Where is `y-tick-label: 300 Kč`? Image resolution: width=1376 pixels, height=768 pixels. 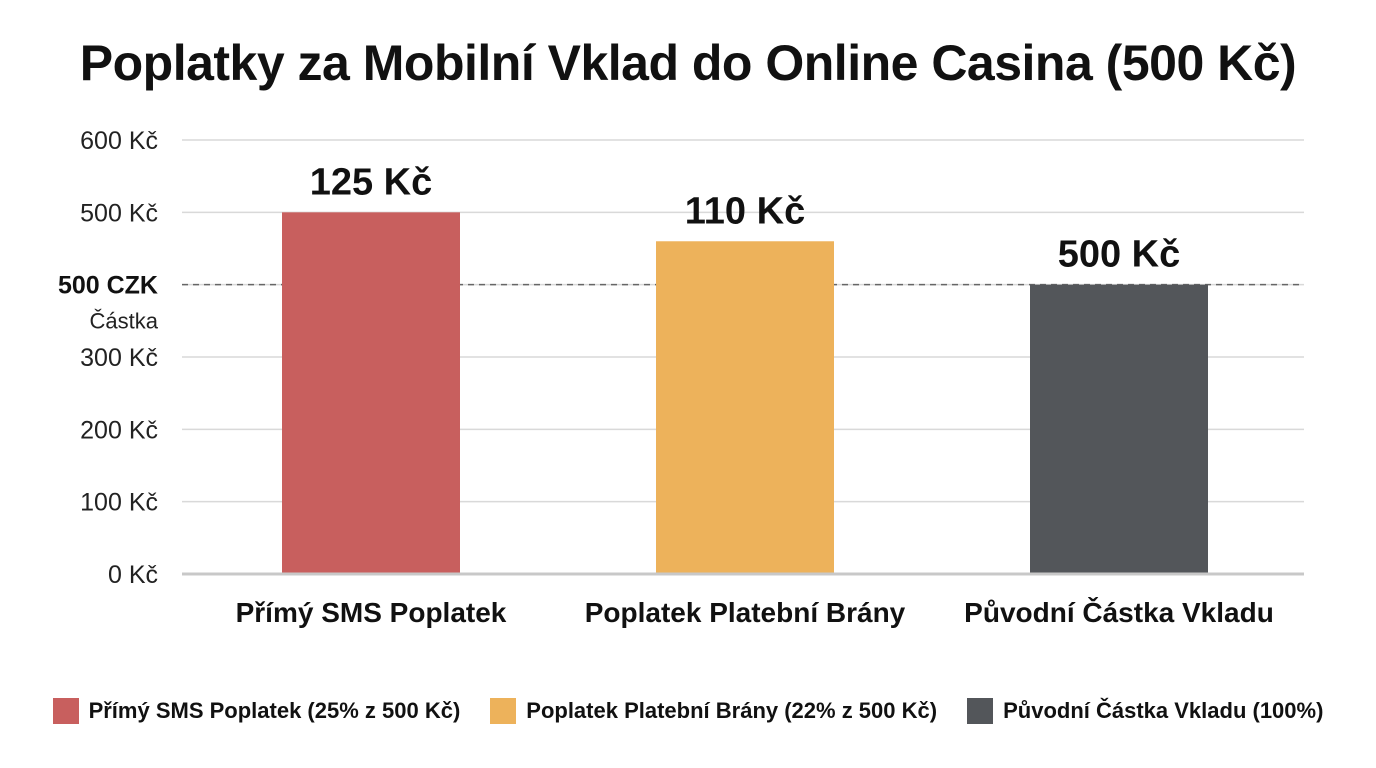
y-tick-label: 300 Kč is located at coordinates (119, 358).